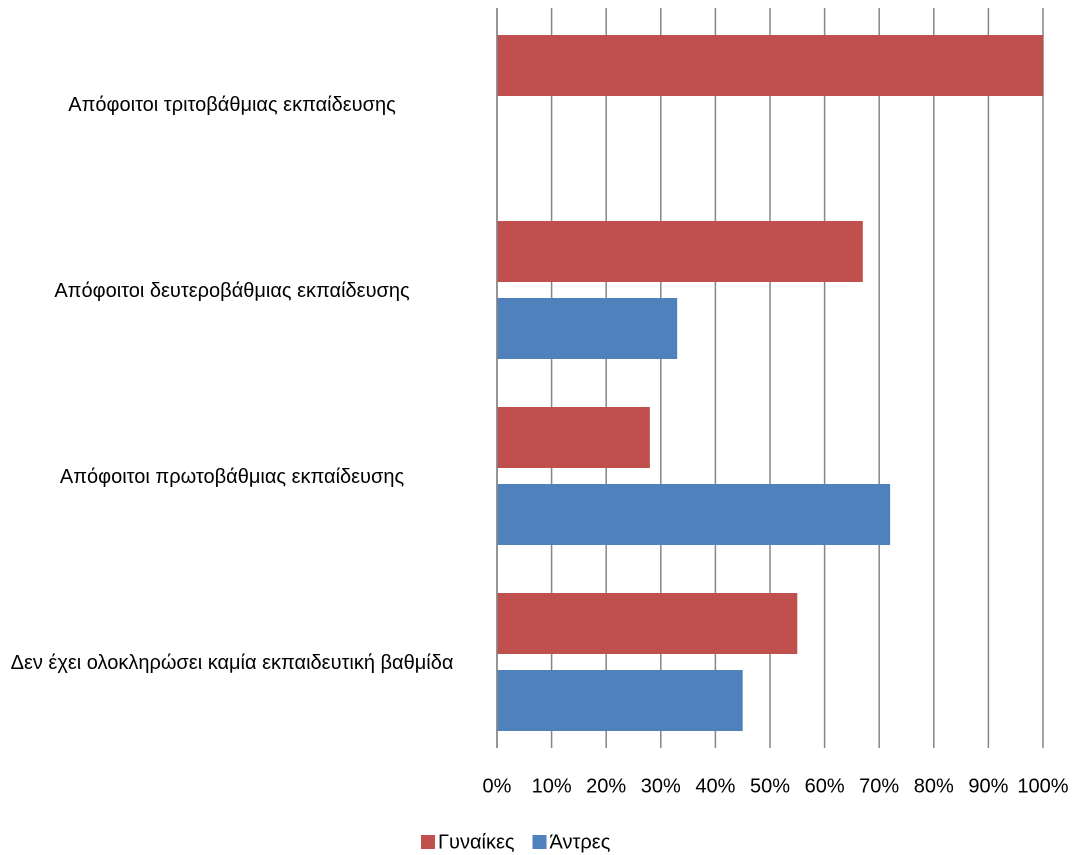 The height and width of the screenshot is (855, 1077). I want to click on legend-label: Άντρες, so click(580, 842).